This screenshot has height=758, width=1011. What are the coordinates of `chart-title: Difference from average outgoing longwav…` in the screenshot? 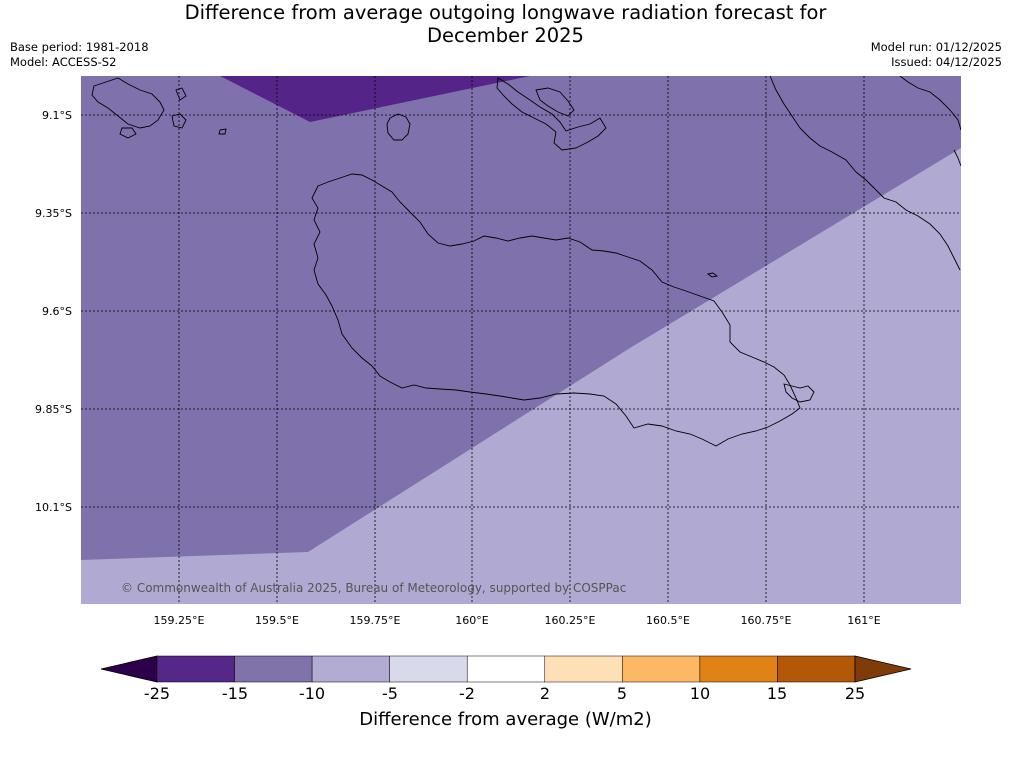 It's located at (505, 24).